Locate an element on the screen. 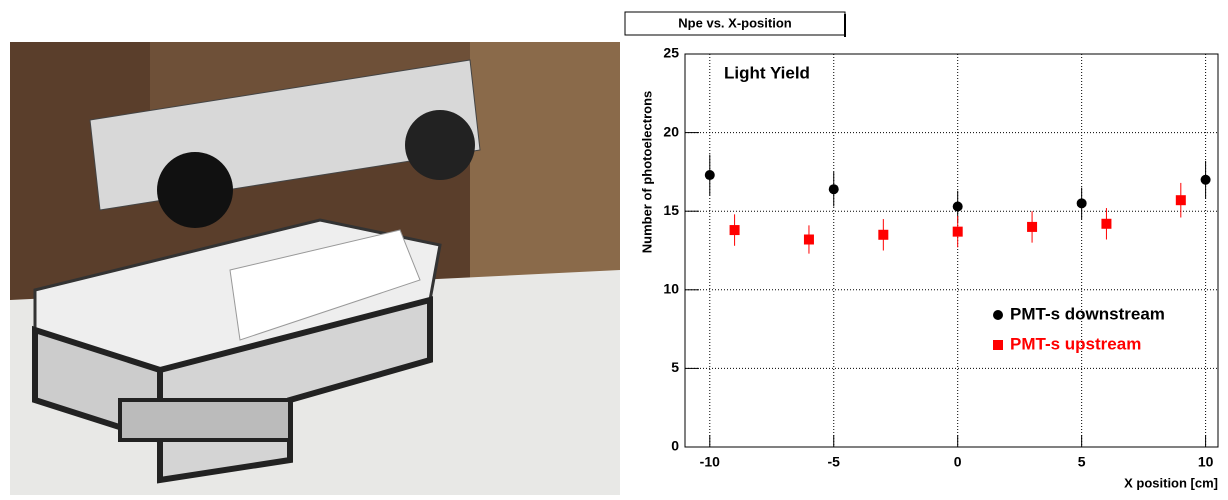  door is located at coordinates (545, 172).